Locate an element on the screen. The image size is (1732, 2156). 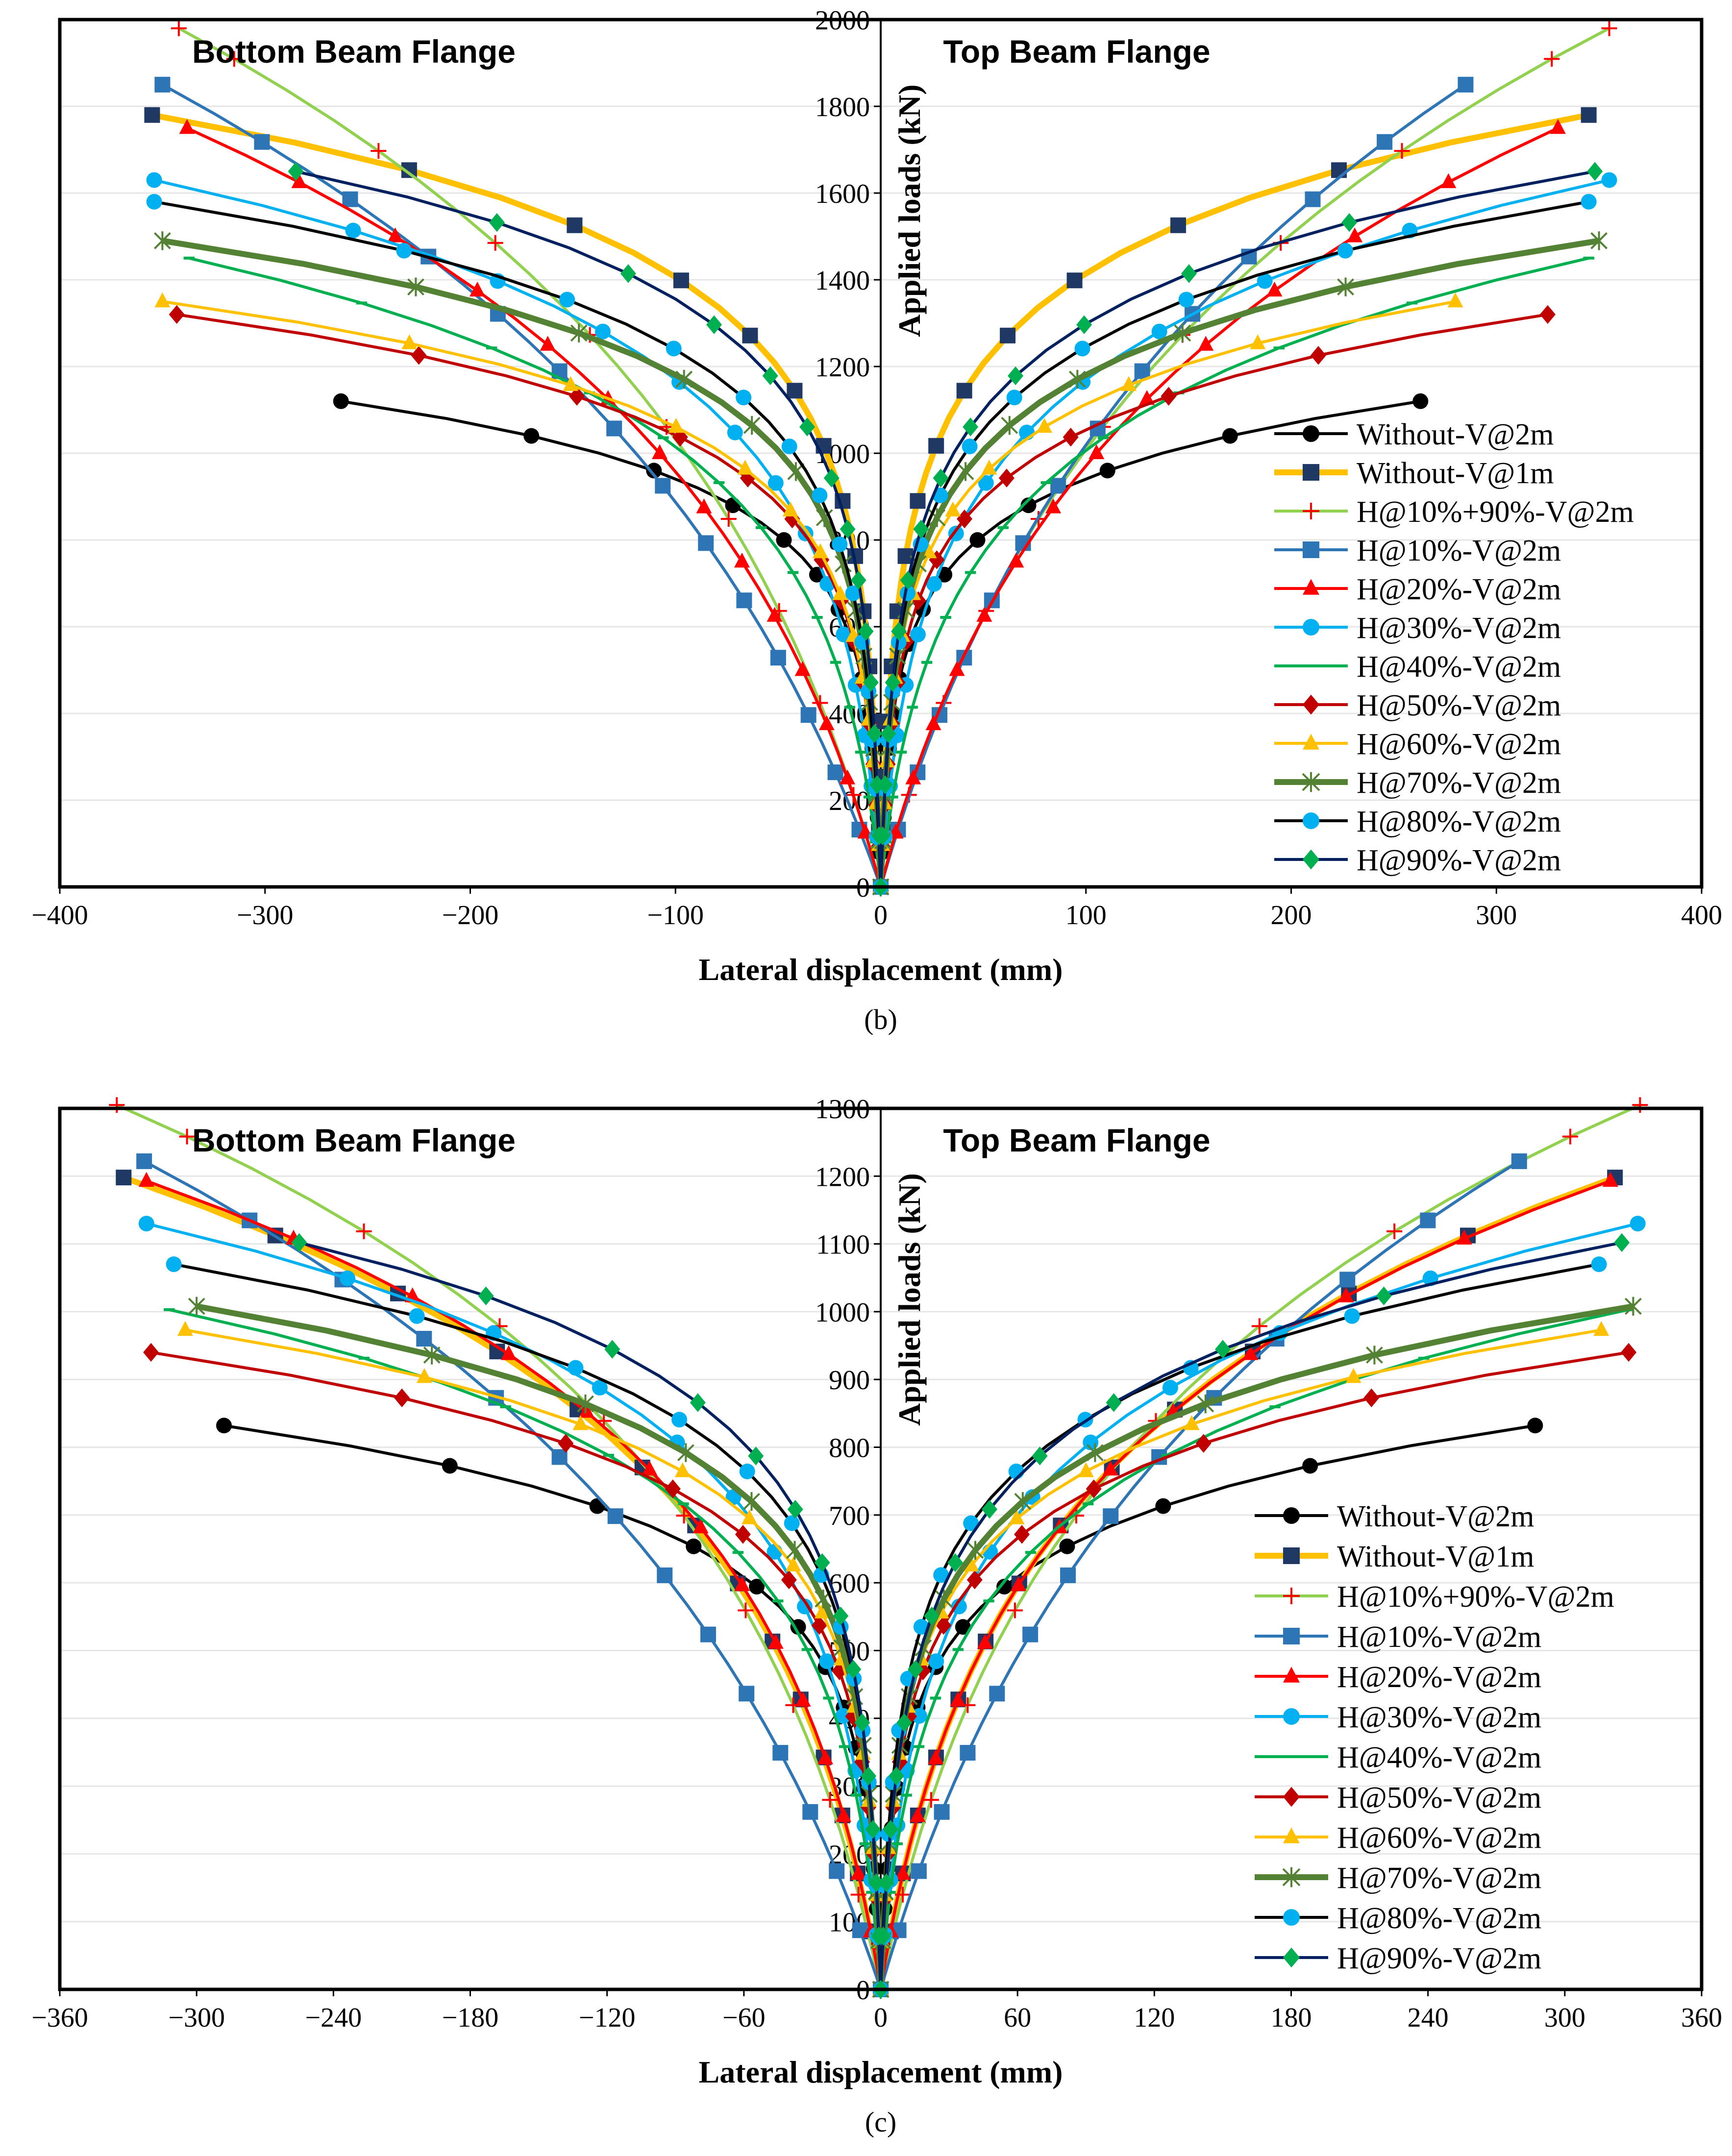
legend-entry: Without-V@1m is located at coordinates (1456, 473).